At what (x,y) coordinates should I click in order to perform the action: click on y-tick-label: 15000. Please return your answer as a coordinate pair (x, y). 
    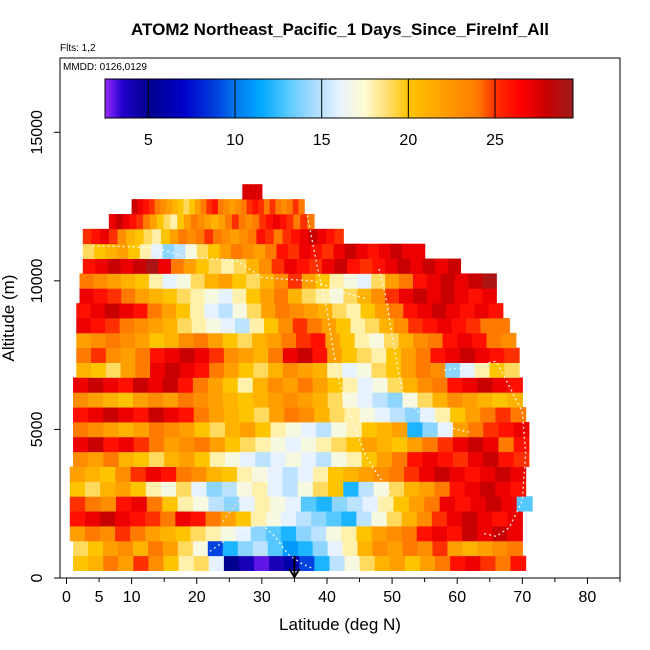
    Looking at the image, I should click on (37, 132).